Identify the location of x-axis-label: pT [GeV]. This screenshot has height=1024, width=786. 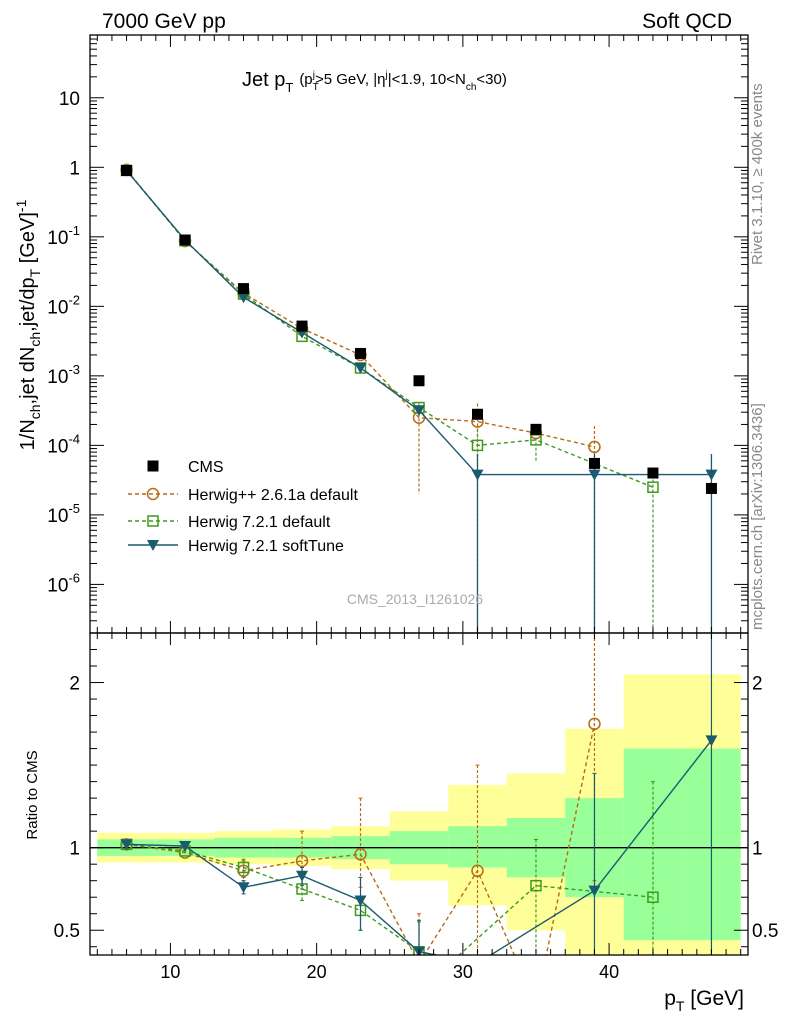
(704, 1000).